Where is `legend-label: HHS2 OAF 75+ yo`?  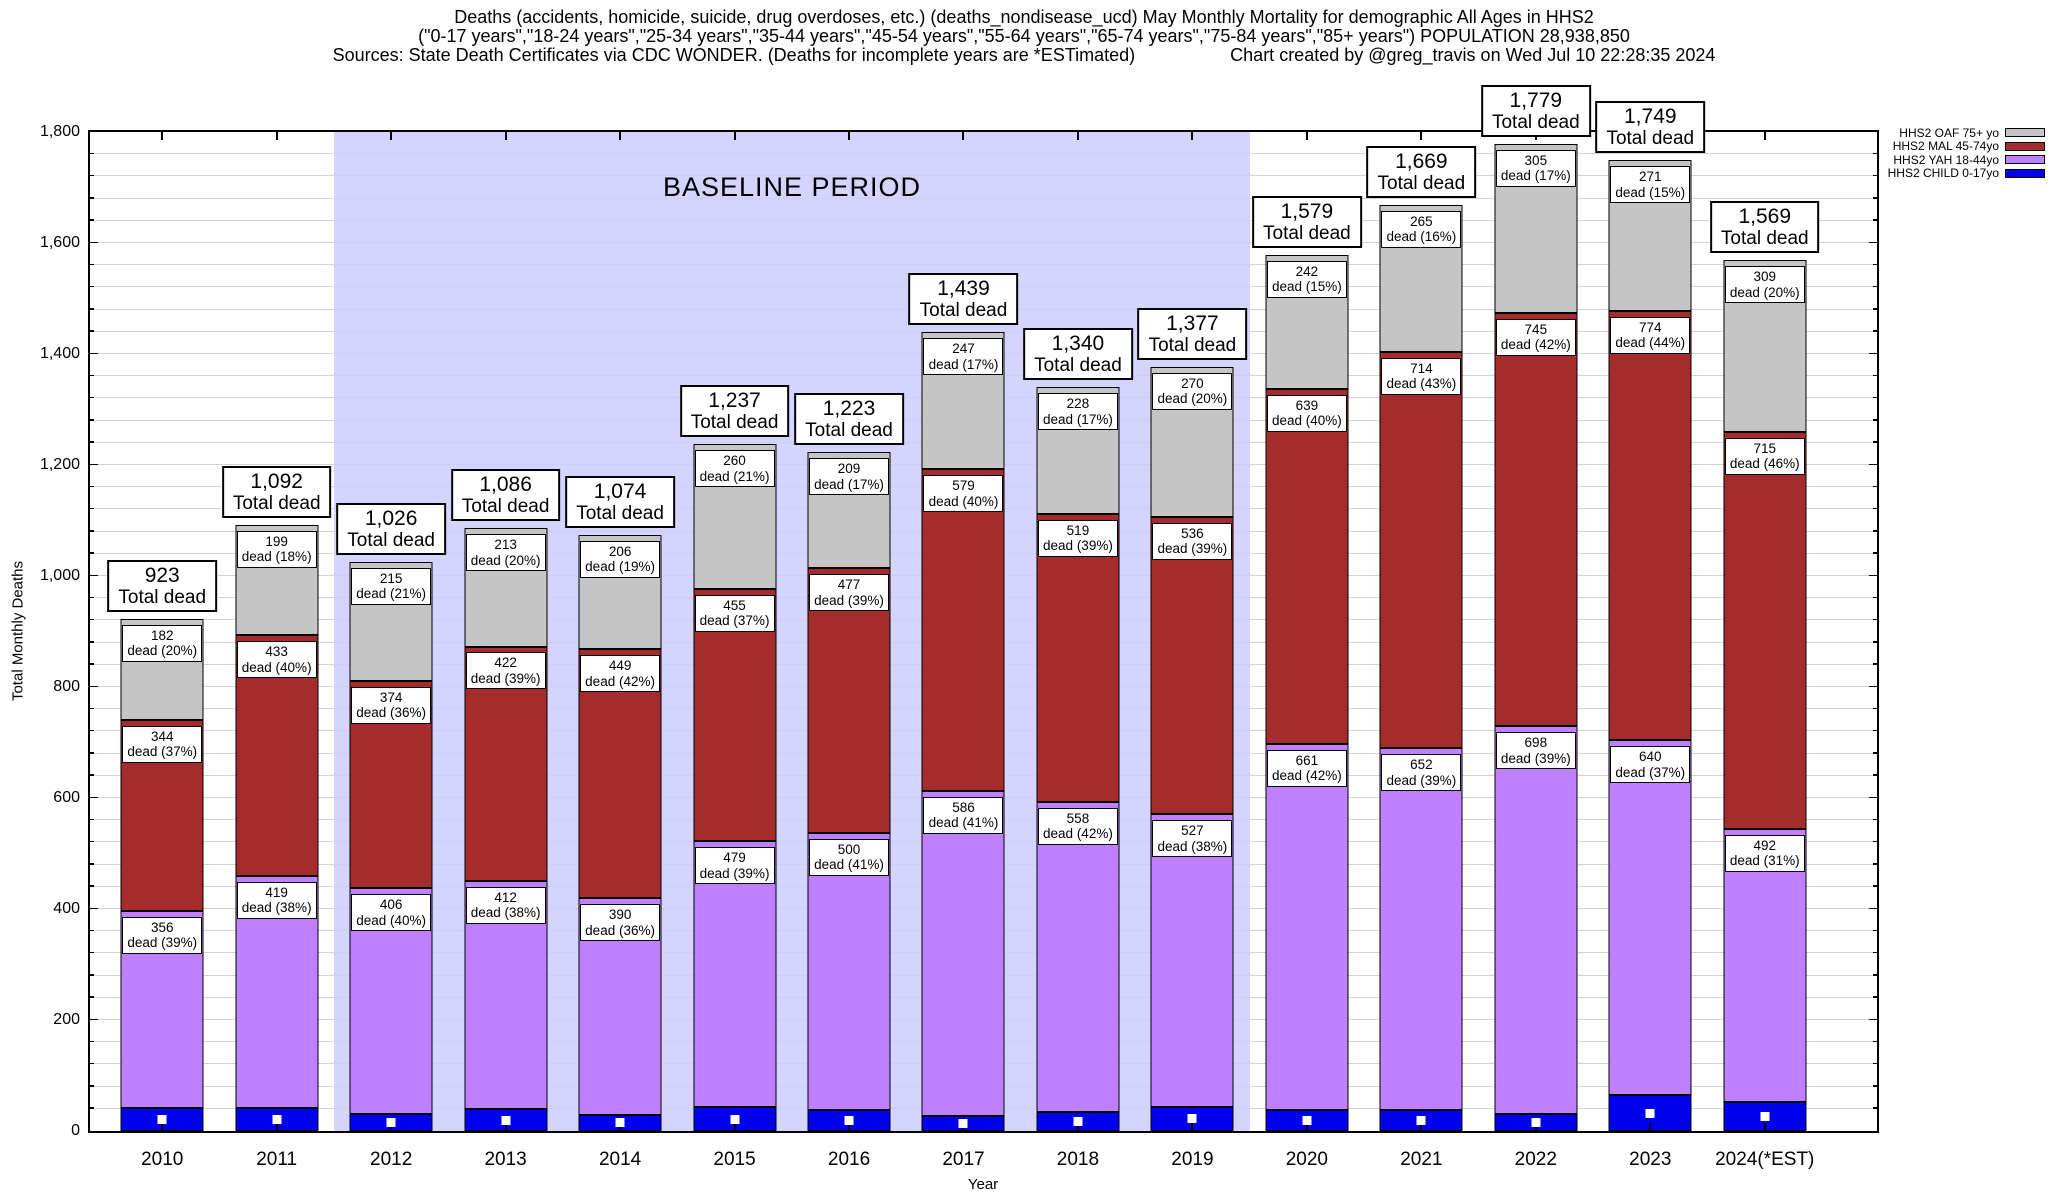 legend-label: HHS2 OAF 75+ yo is located at coordinates (1949, 132).